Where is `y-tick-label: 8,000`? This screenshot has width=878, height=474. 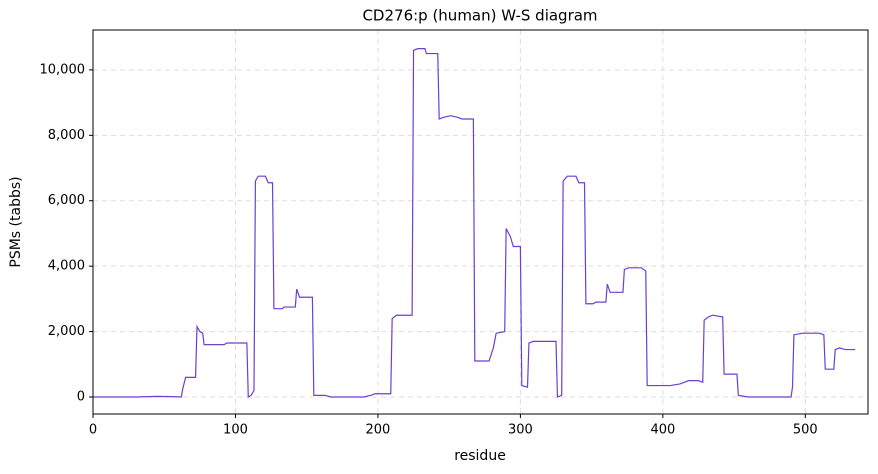 y-tick-label: 8,000 is located at coordinates (66, 135).